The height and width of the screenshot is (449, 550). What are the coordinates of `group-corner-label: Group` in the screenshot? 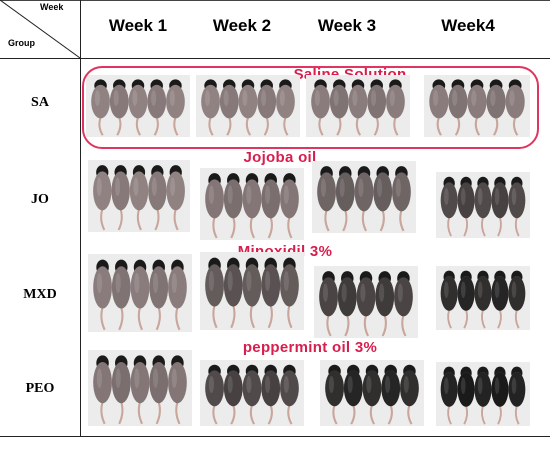 It's located at (21, 43).